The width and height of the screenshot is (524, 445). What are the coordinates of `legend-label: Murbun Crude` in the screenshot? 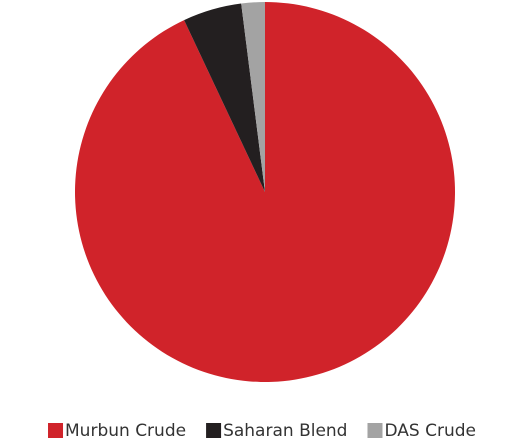 It's located at (125, 431).